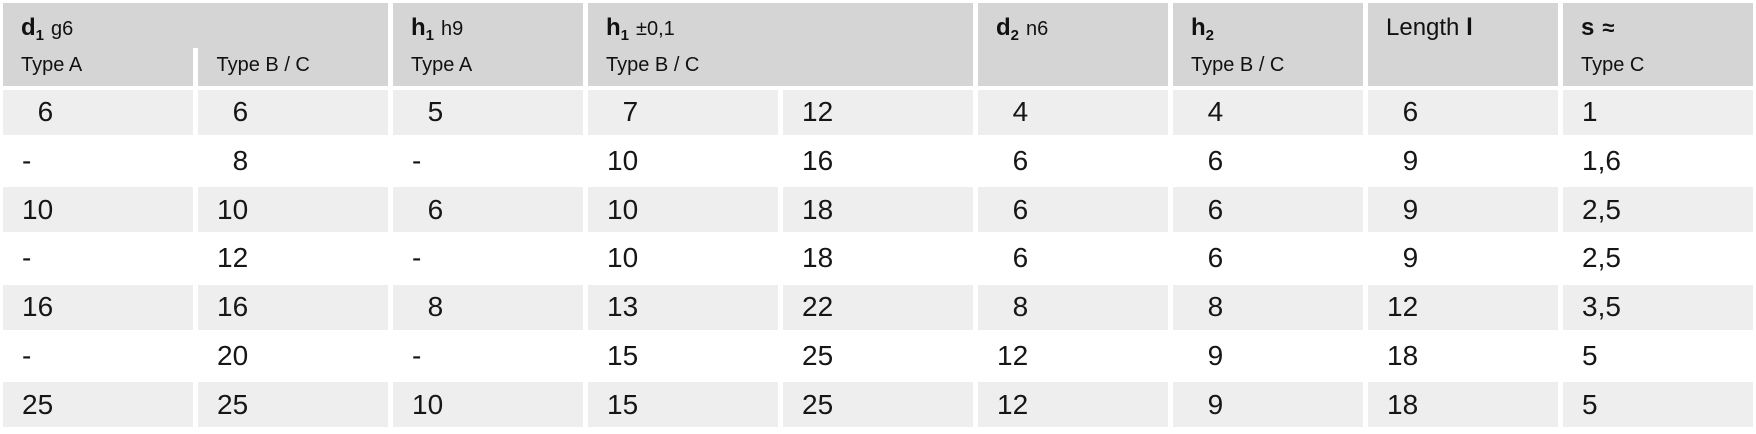 The image size is (1756, 434). What do you see at coordinates (683, 307) in the screenshot?
I see `table-cell: 13` at bounding box center [683, 307].